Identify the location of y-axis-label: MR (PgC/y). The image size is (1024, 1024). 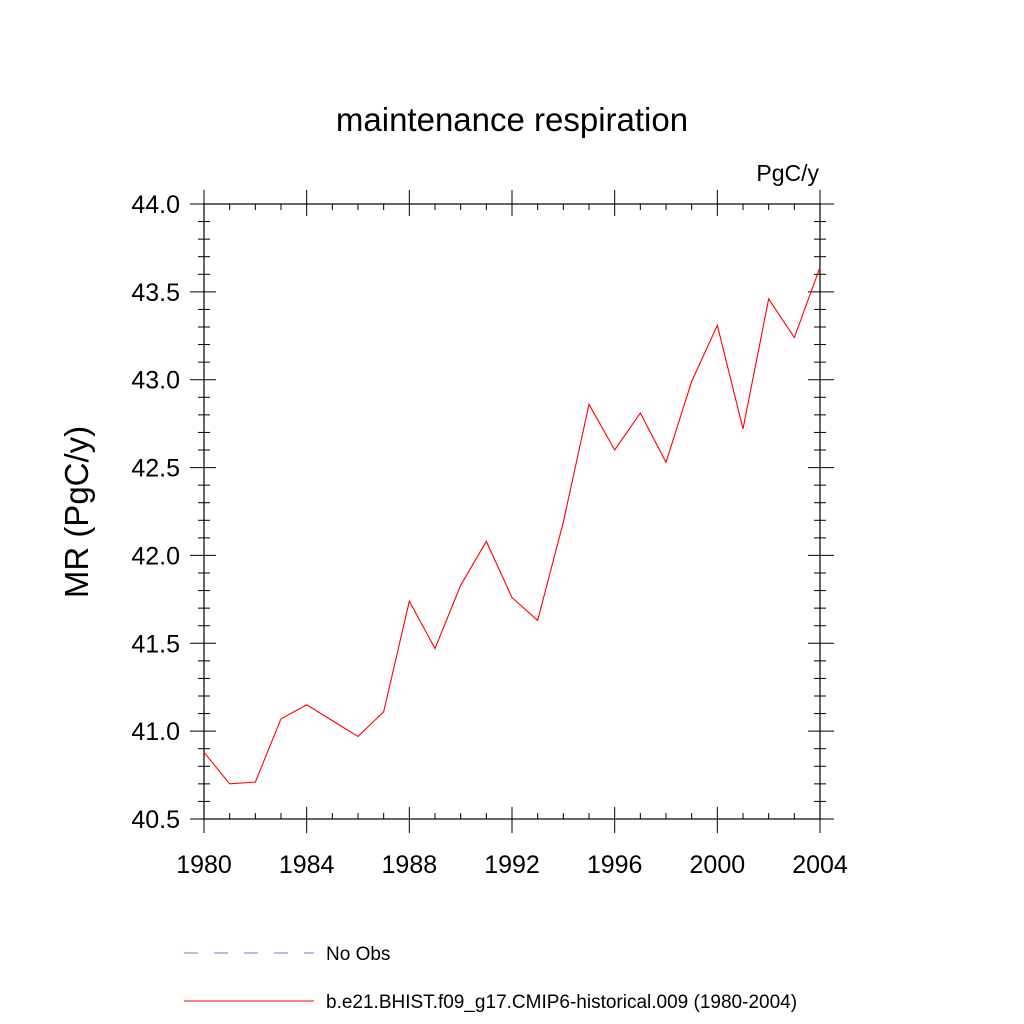
(76, 512).